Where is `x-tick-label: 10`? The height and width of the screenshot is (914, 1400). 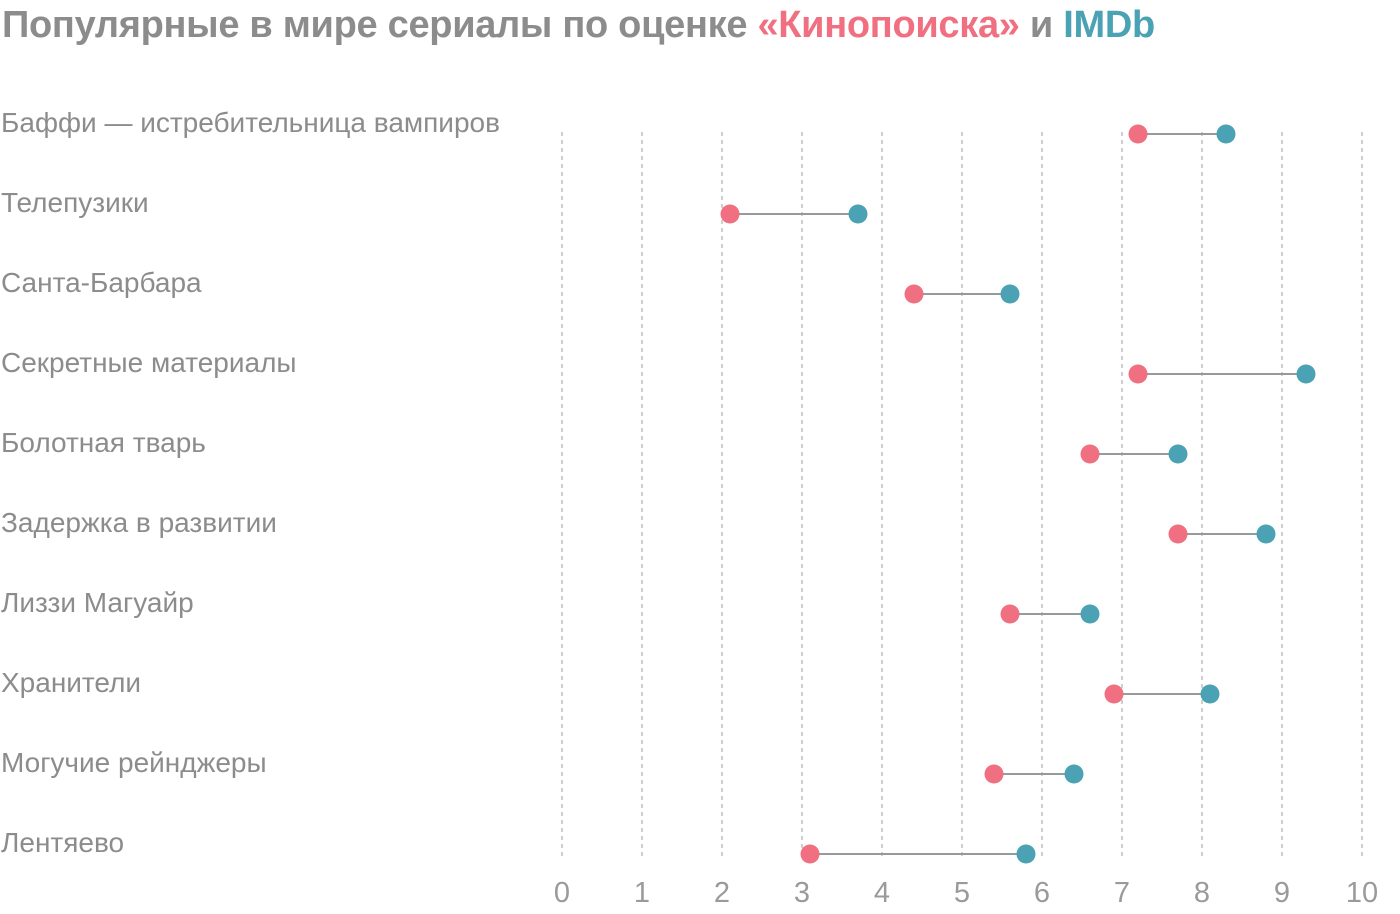 x-tick-label: 10 is located at coordinates (1362, 893).